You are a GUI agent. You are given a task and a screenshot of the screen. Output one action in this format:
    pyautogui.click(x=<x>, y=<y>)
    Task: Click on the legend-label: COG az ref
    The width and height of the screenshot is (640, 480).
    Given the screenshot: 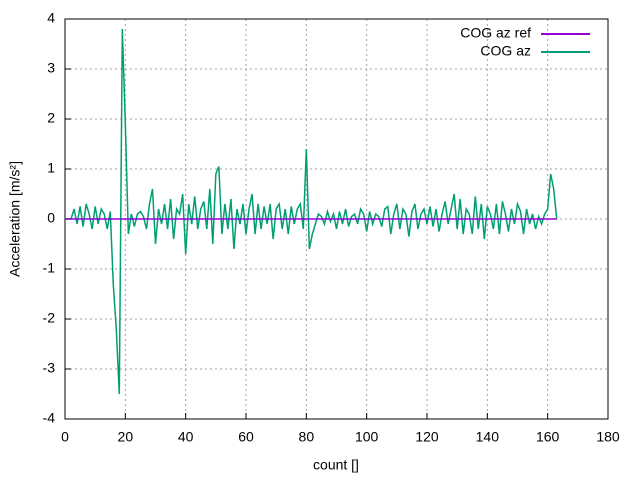 What is the action you would take?
    pyautogui.click(x=495, y=33)
    